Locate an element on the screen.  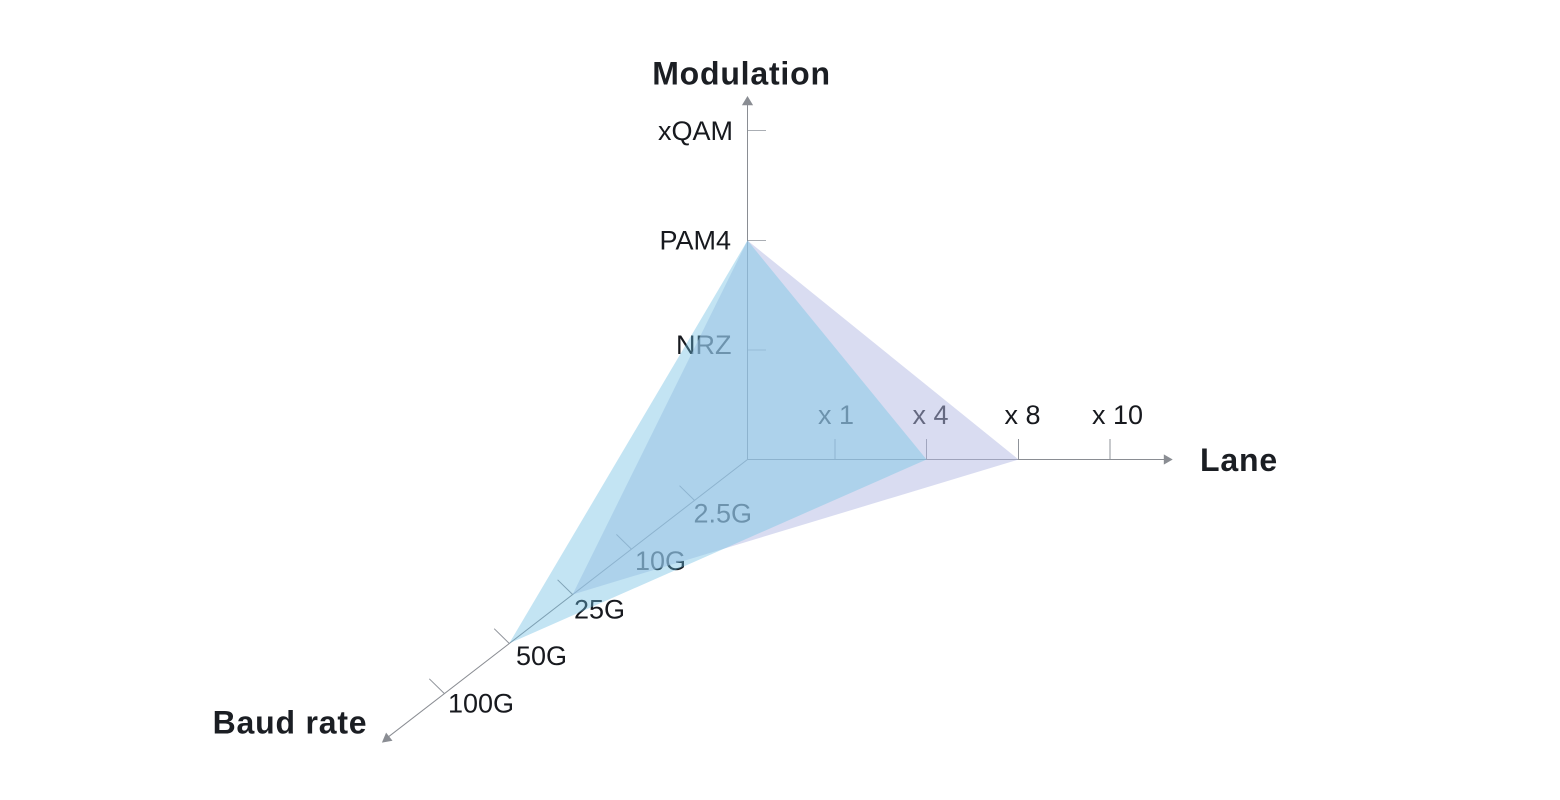
svg-text: xQAM is located at coordinates (695, 131).